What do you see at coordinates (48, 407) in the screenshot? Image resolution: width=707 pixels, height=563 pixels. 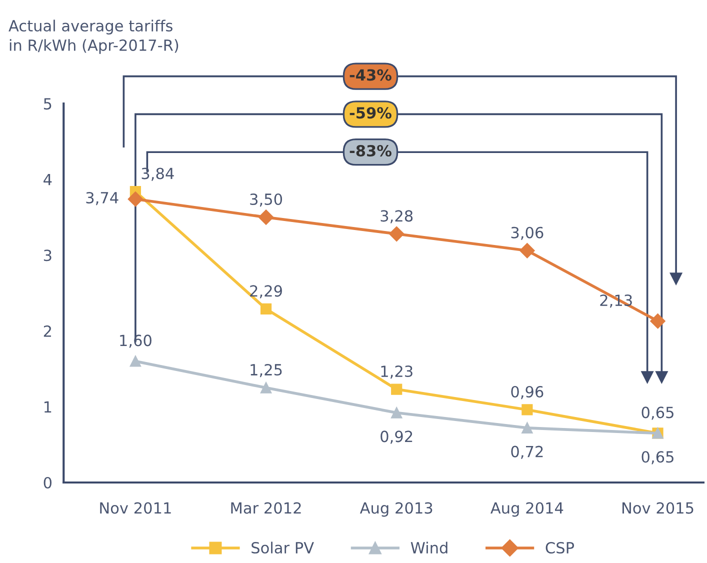 I see `y-tick-label: 1` at bounding box center [48, 407].